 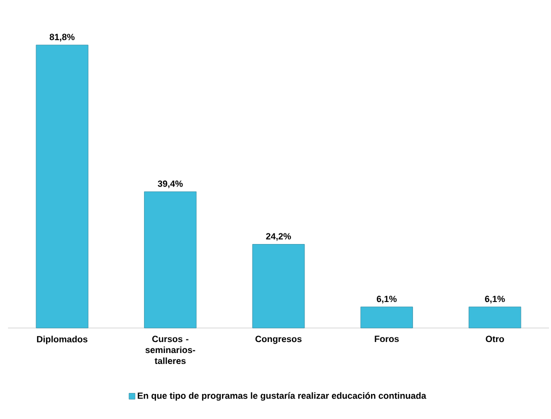 What do you see at coordinates (170, 350) in the screenshot?
I see `x-tick-label: Cursos -seminarios- talleres` at bounding box center [170, 350].